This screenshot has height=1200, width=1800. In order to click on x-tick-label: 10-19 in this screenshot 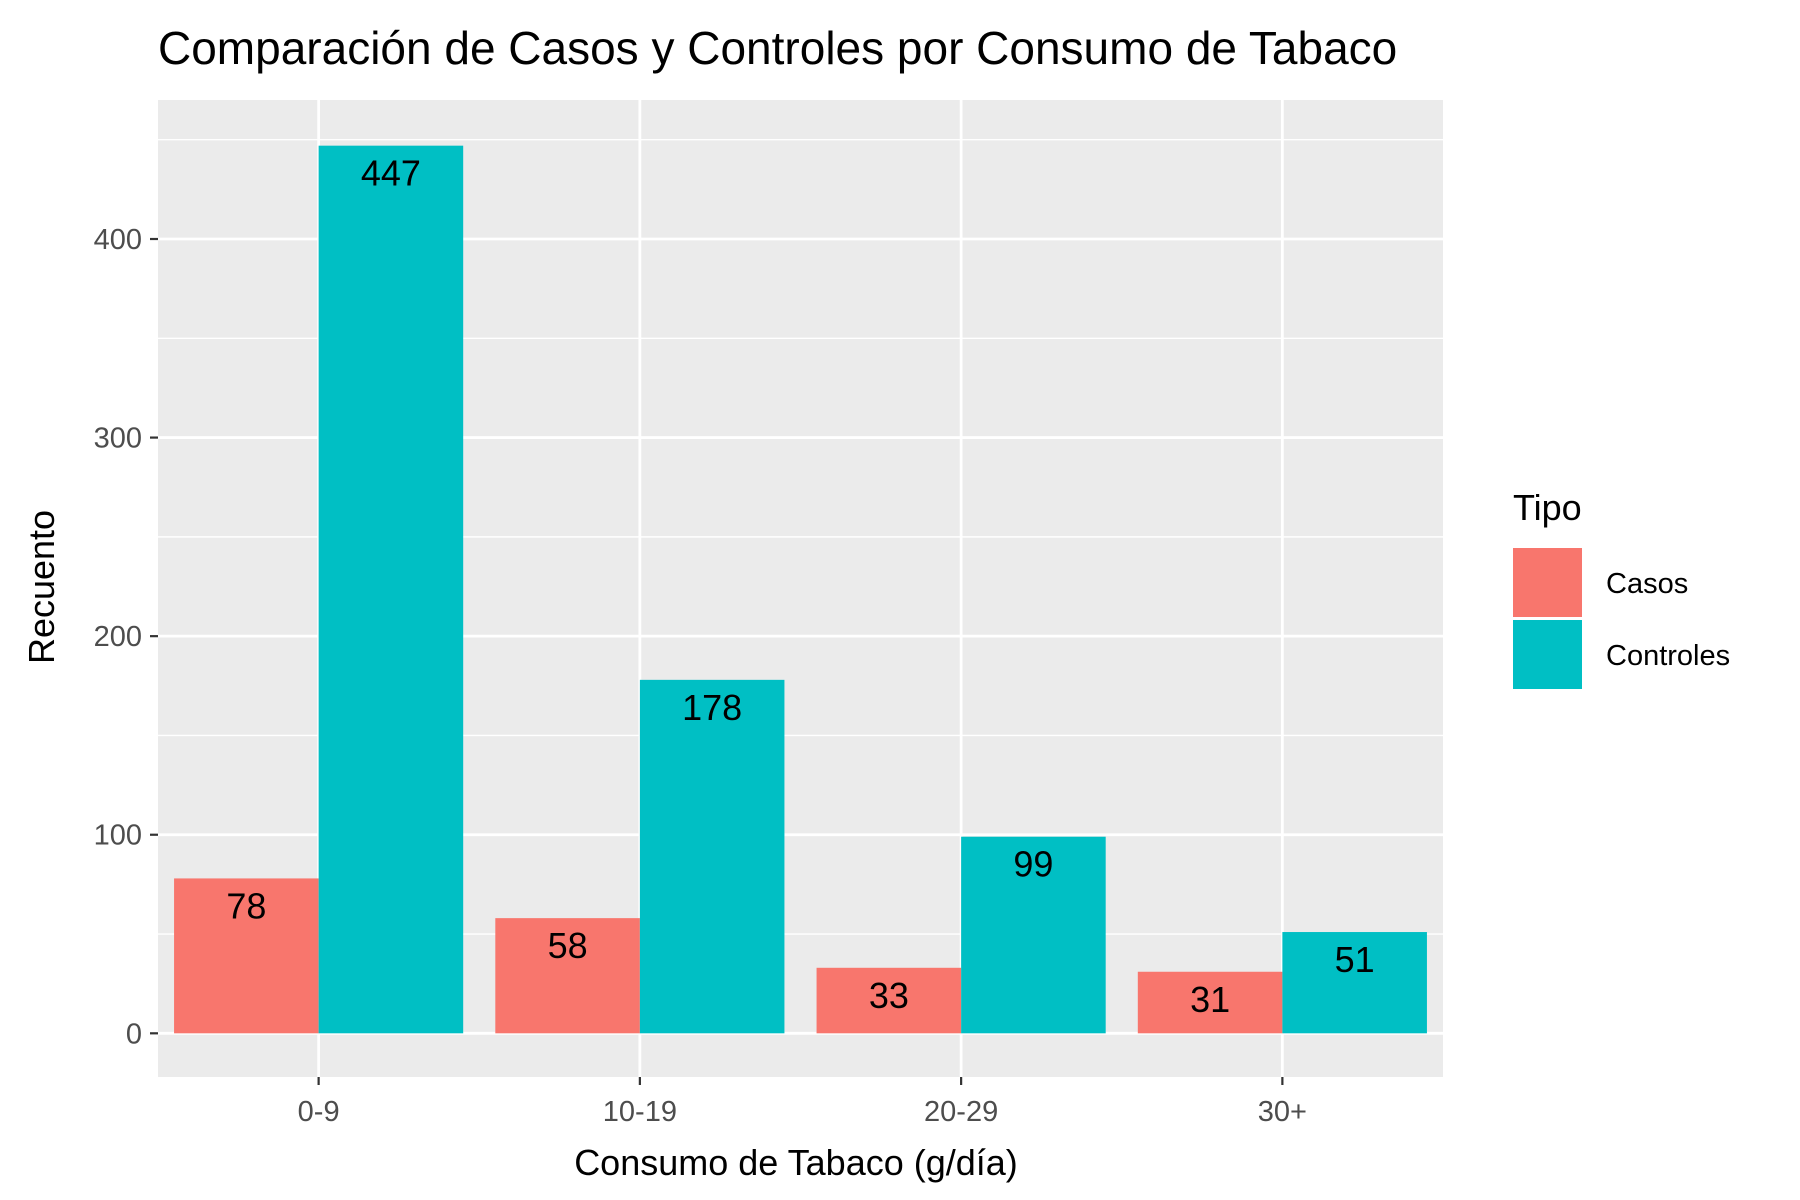, I will do `click(640, 1112)`.